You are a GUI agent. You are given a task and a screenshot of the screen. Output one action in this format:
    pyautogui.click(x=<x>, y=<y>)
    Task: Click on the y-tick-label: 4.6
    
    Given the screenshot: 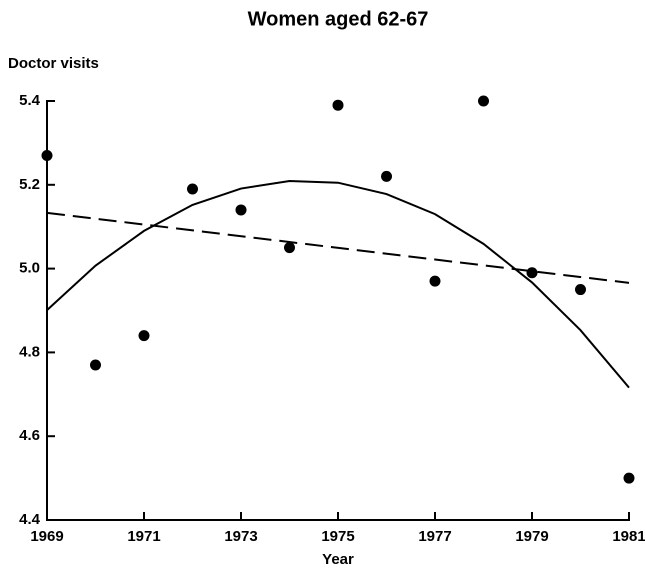 What is the action you would take?
    pyautogui.click(x=29, y=435)
    